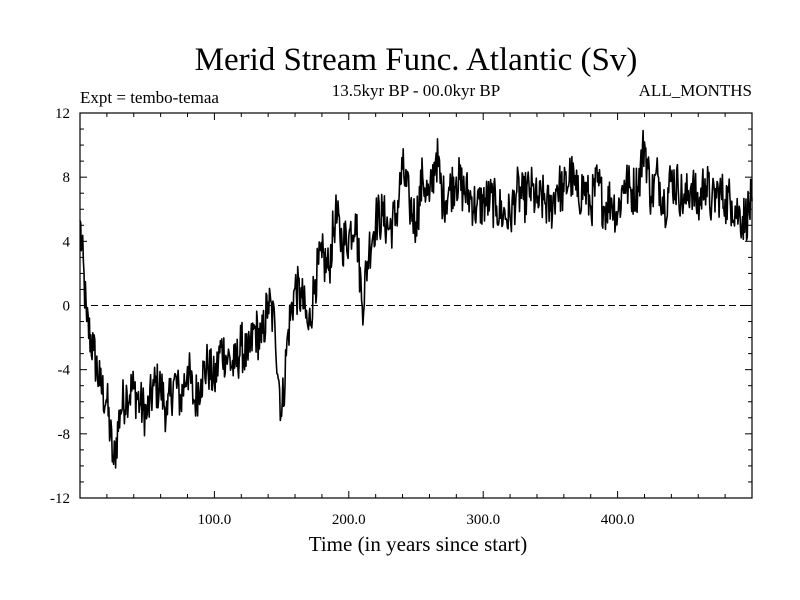 The image size is (800, 600). Describe the element at coordinates (418, 544) in the screenshot. I see `x-axis-label: Time (in years since start)` at that location.